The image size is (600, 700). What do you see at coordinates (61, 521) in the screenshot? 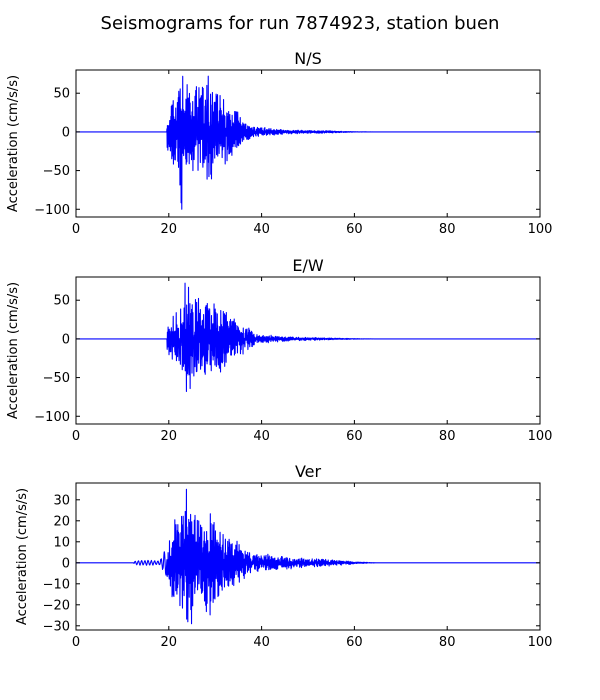
I see `y-tick-label: 20` at bounding box center [61, 521].